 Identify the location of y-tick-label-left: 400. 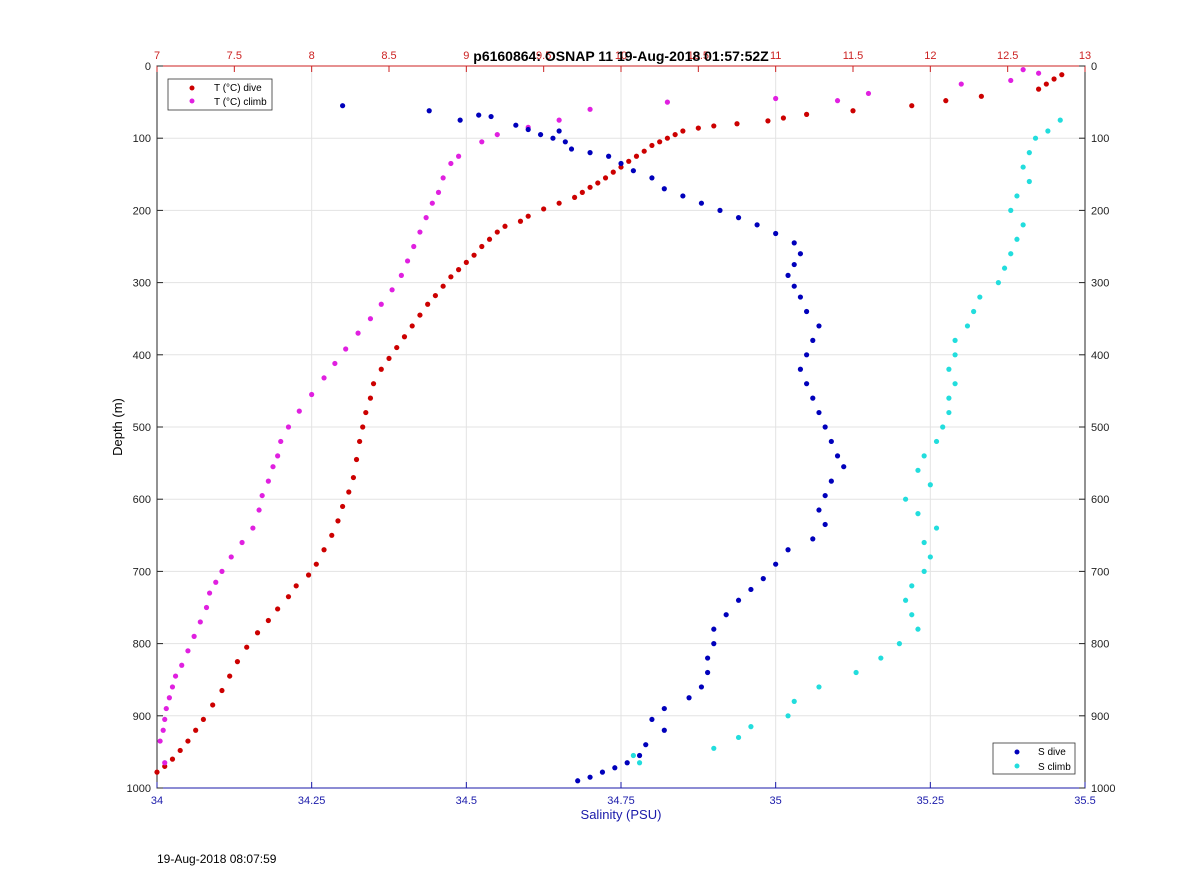
(142, 356).